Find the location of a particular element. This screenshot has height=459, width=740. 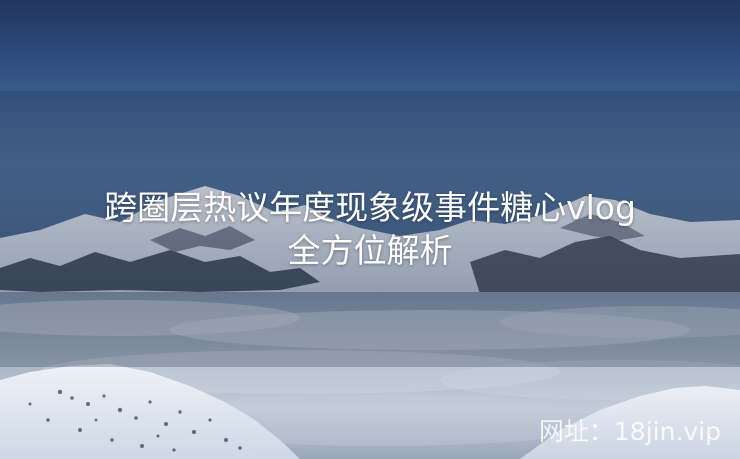

rock-shadow-right is located at coordinates (605, 266).